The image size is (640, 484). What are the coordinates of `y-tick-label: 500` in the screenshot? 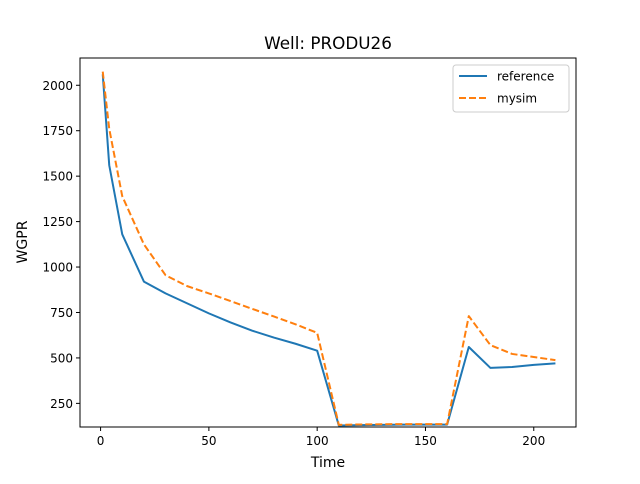 It's located at (61, 358).